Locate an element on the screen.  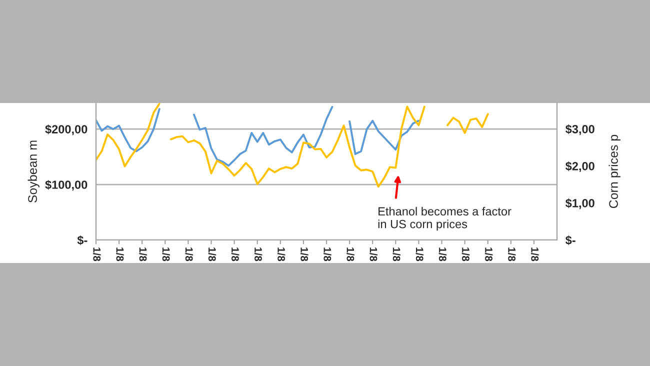
annotation: Ethanol becomes a factor in US corn prices is located at coordinates (445, 218).